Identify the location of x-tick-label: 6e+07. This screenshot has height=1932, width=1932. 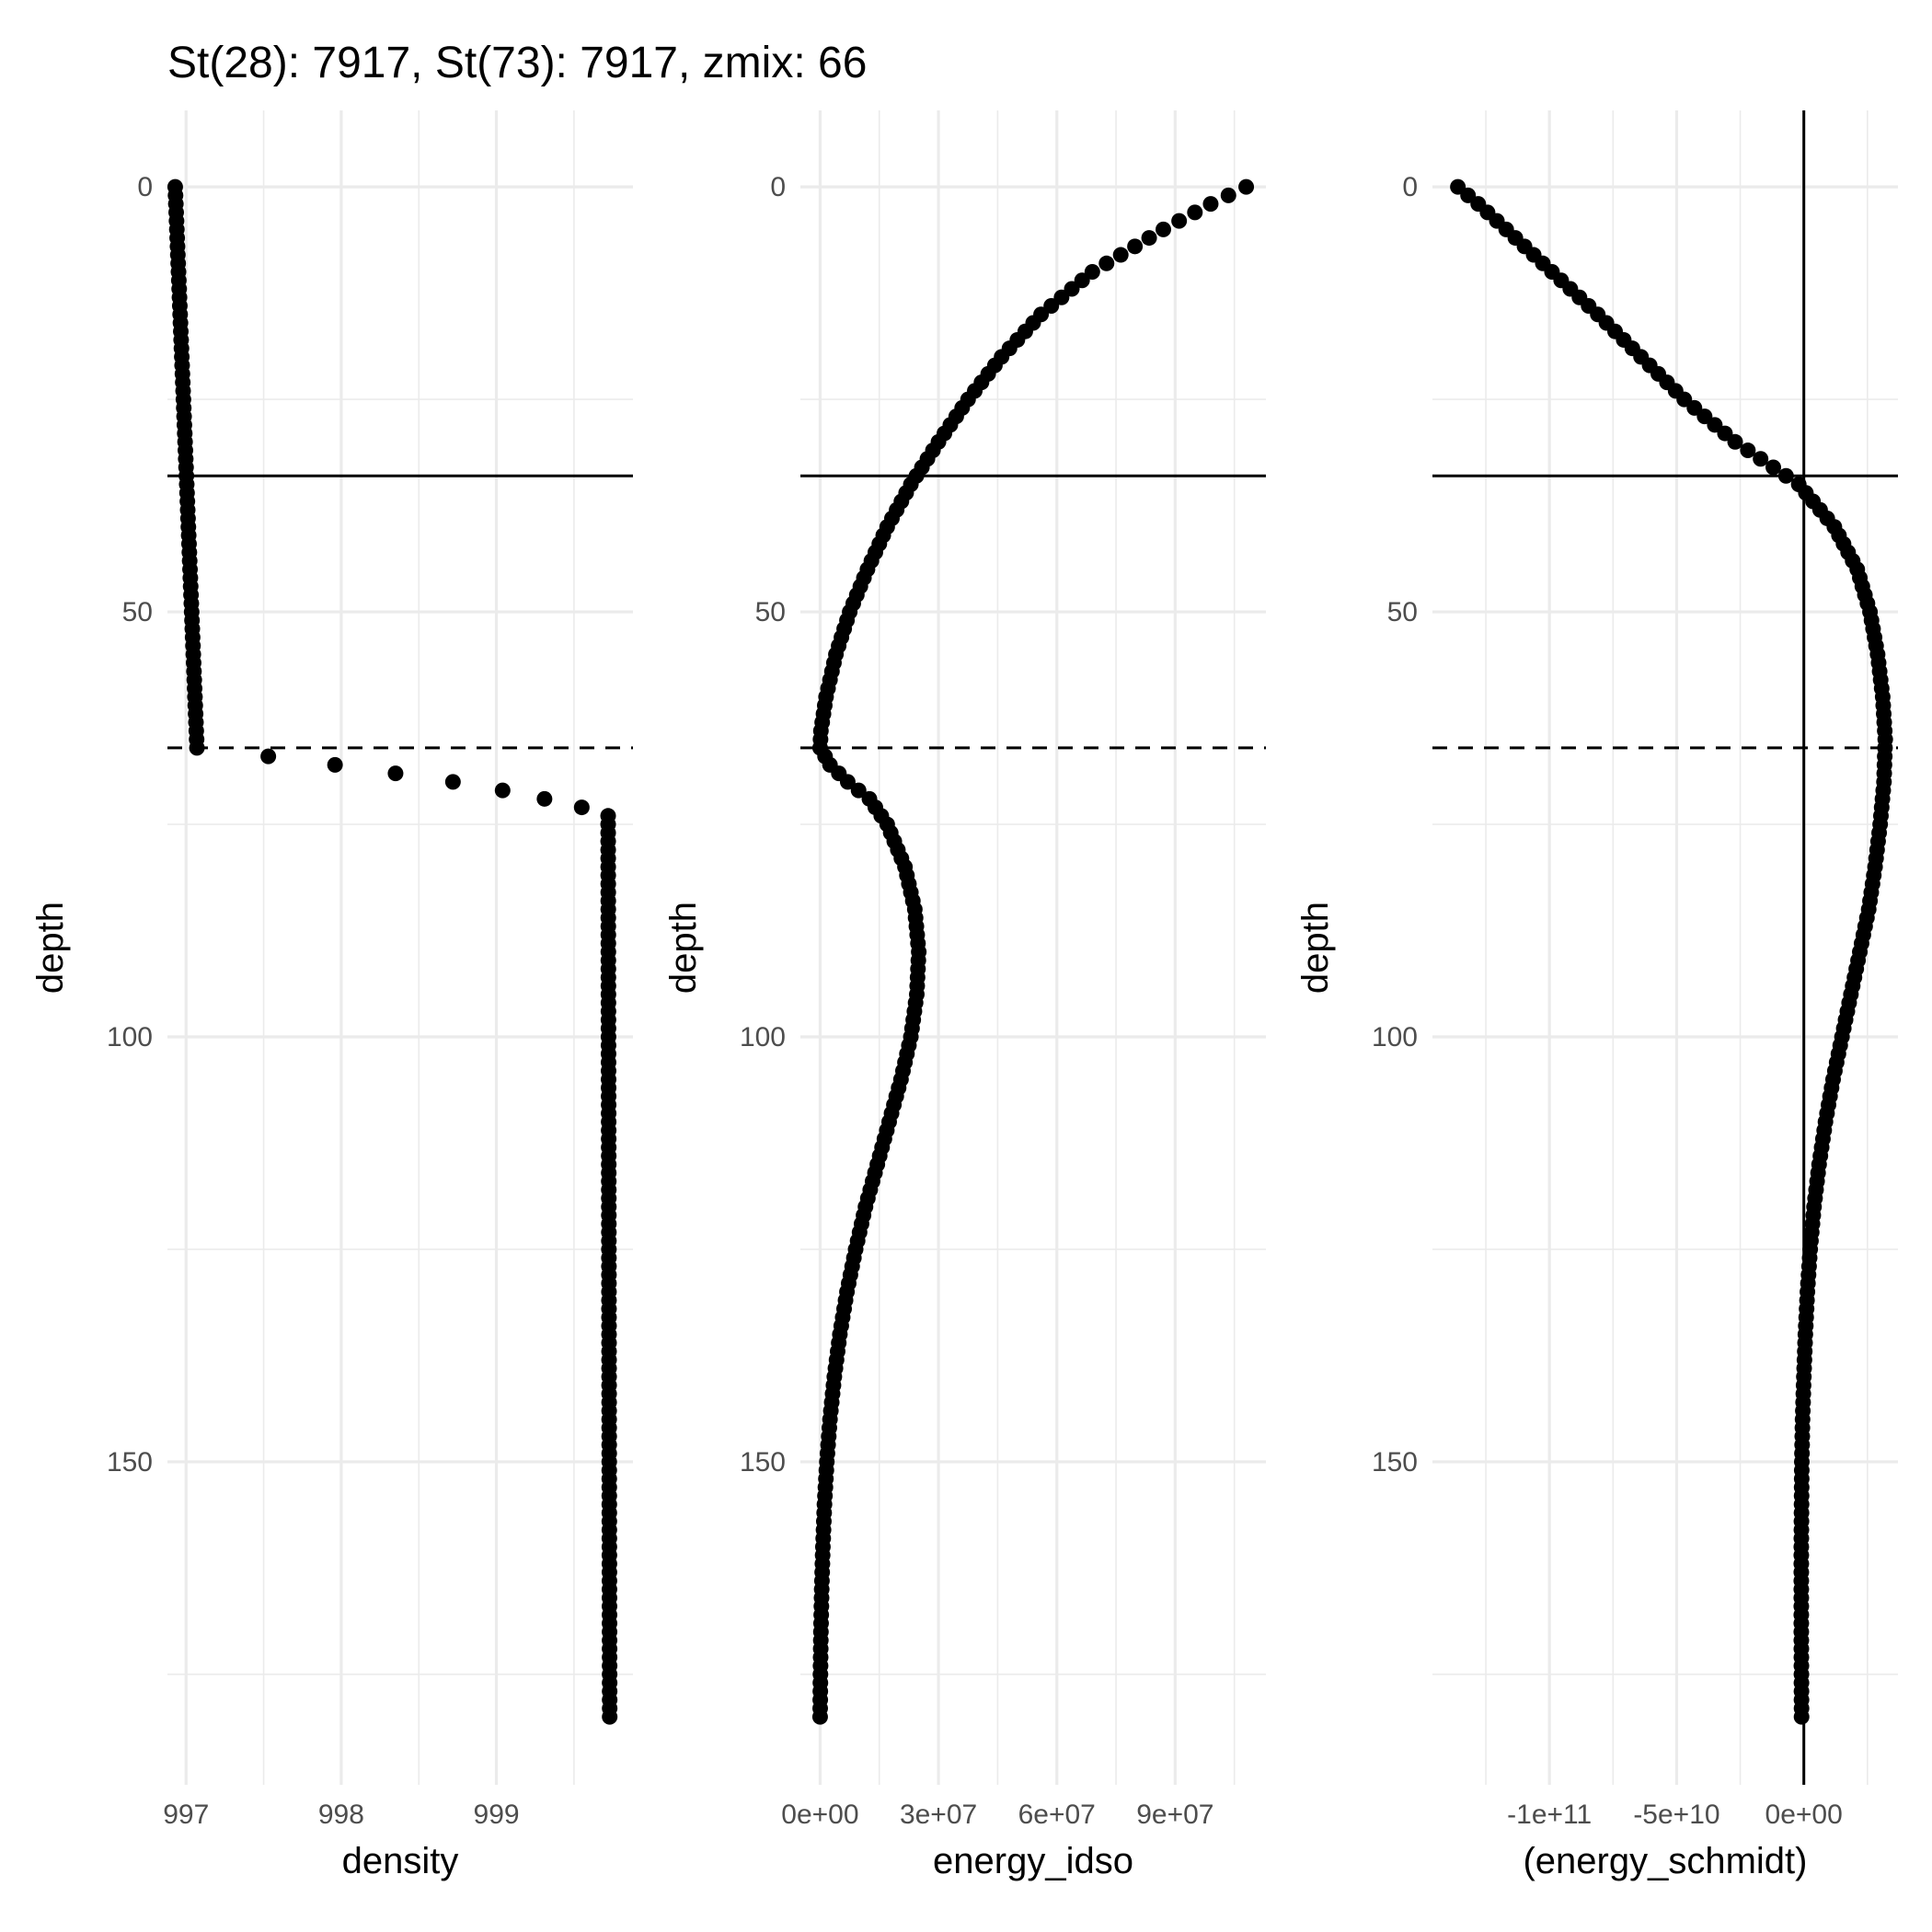
(1057, 1815).